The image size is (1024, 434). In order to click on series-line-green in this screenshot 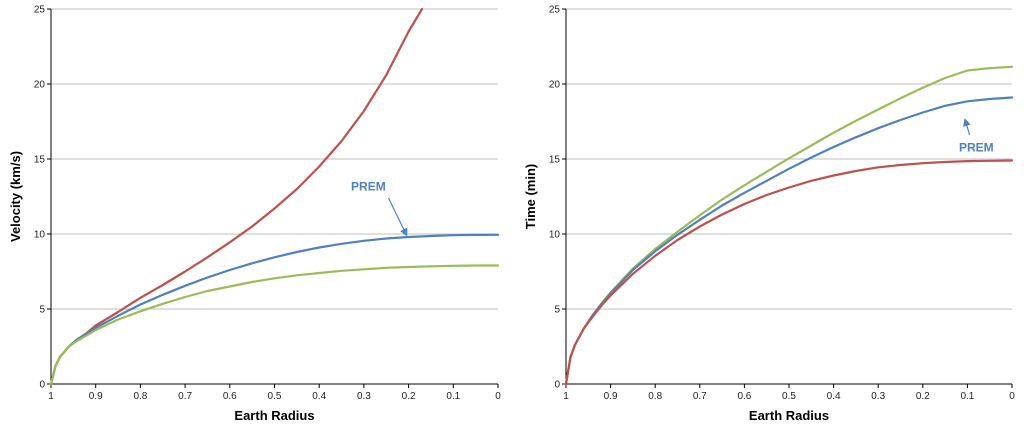, I will do `click(274, 325)`.